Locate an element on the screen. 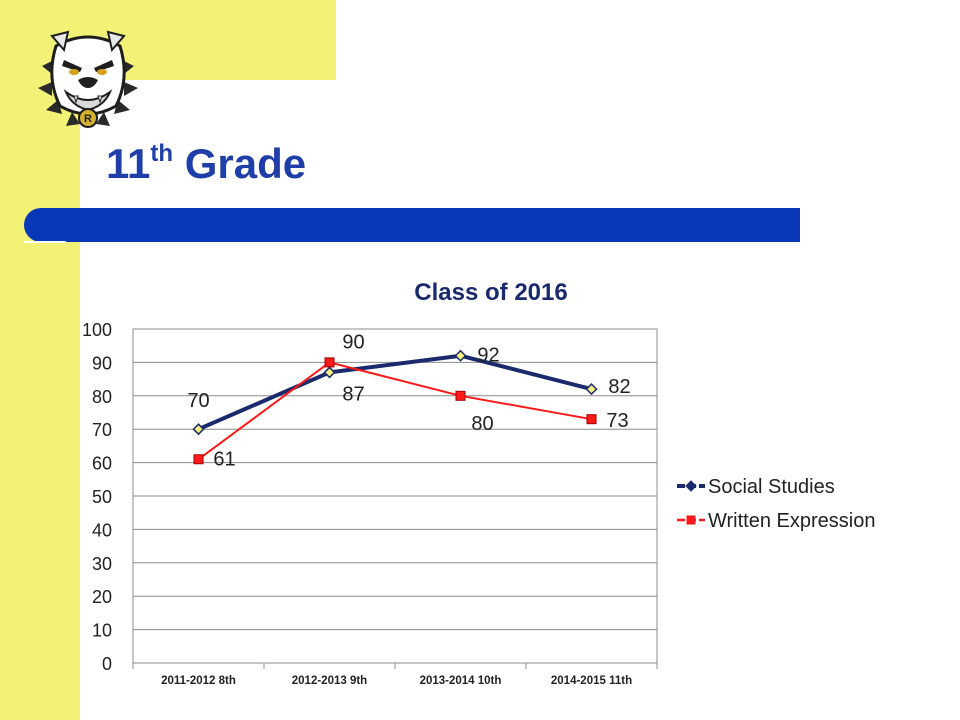  page-title: 11th Grade is located at coordinates (206, 164).